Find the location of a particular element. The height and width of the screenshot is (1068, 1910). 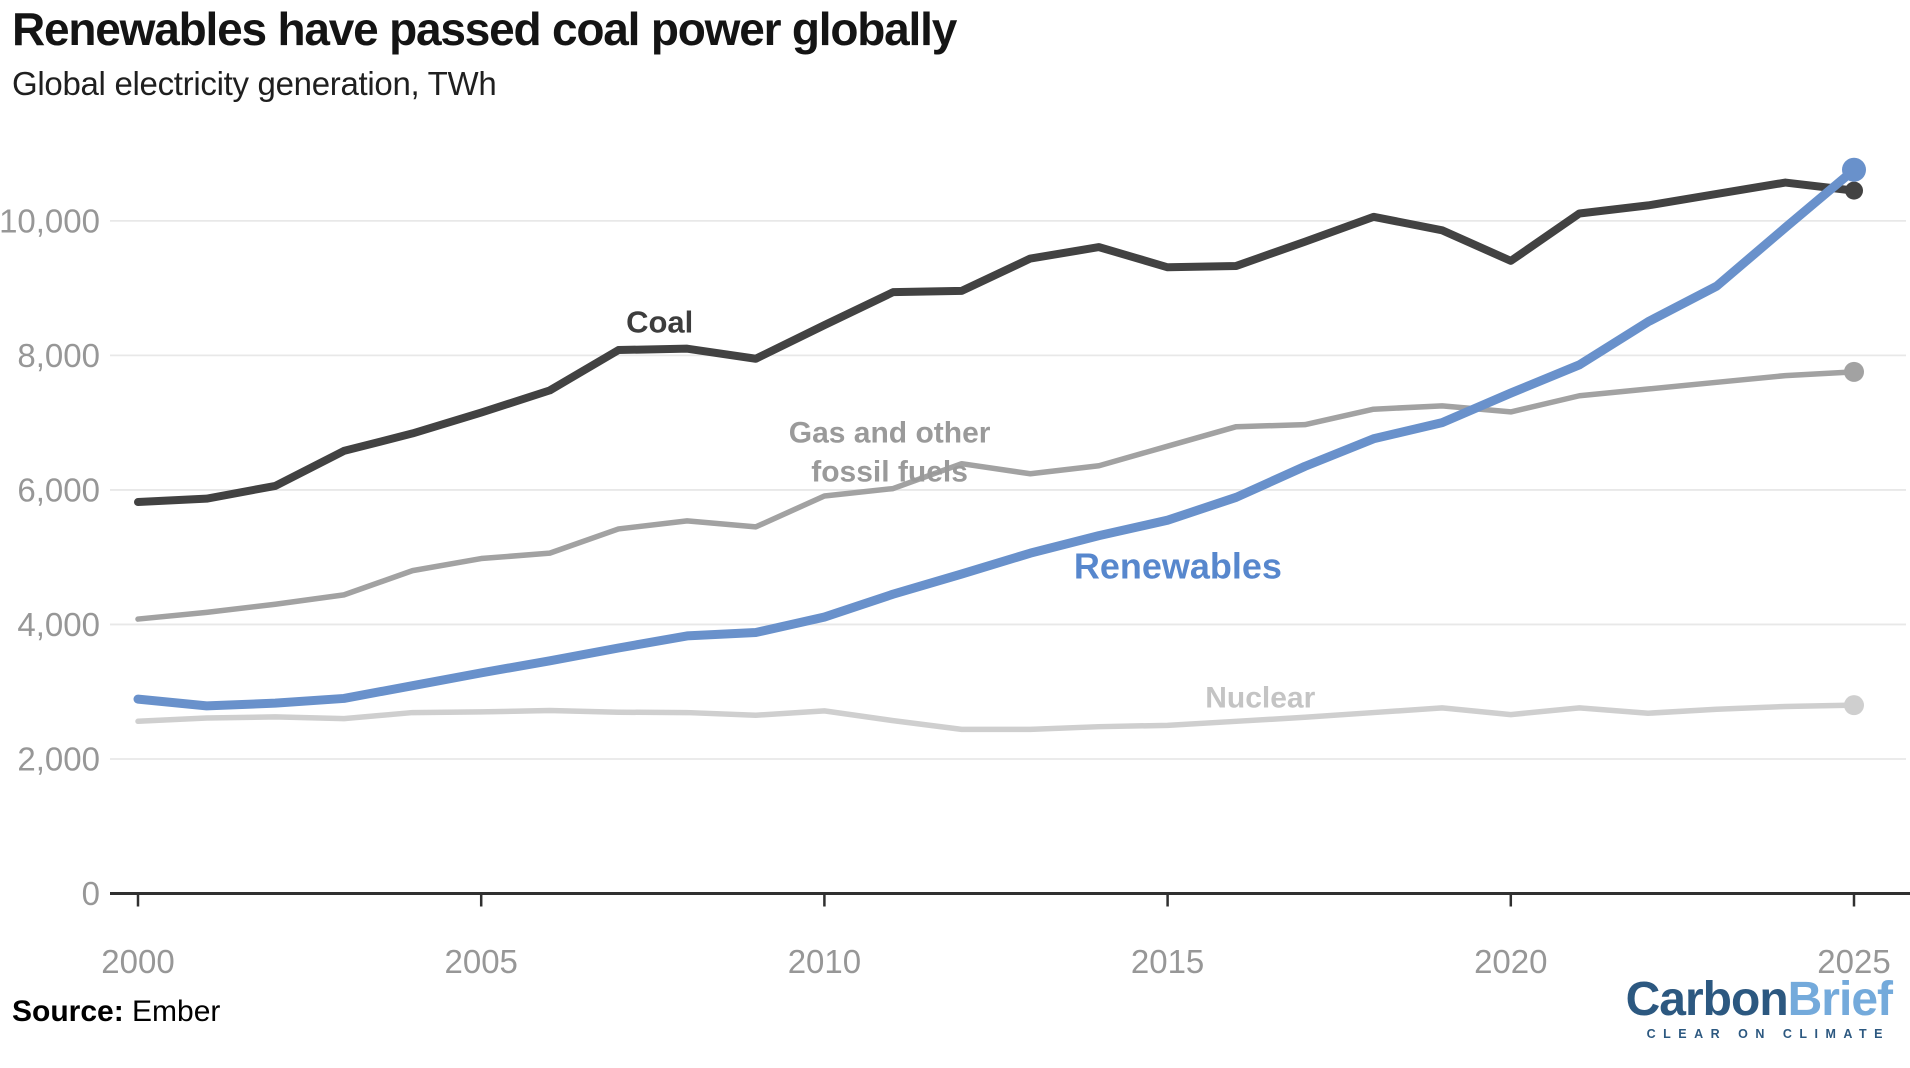

nuclear-end-dot is located at coordinates (1854, 705).